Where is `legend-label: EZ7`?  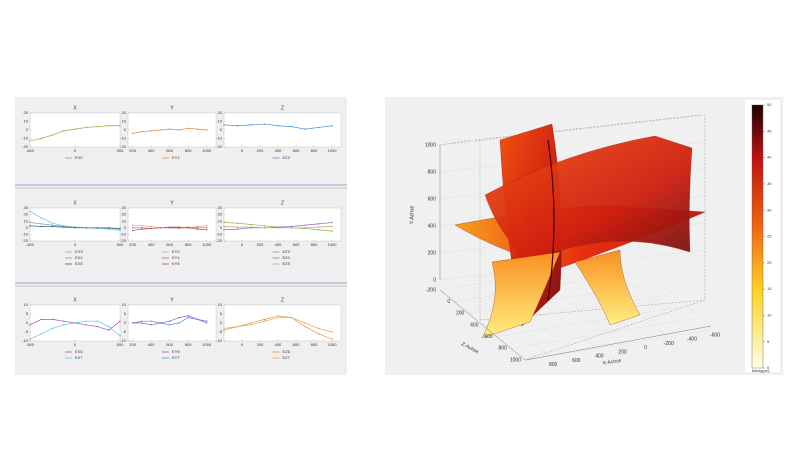
legend-label: EZ7 is located at coordinates (287, 357).